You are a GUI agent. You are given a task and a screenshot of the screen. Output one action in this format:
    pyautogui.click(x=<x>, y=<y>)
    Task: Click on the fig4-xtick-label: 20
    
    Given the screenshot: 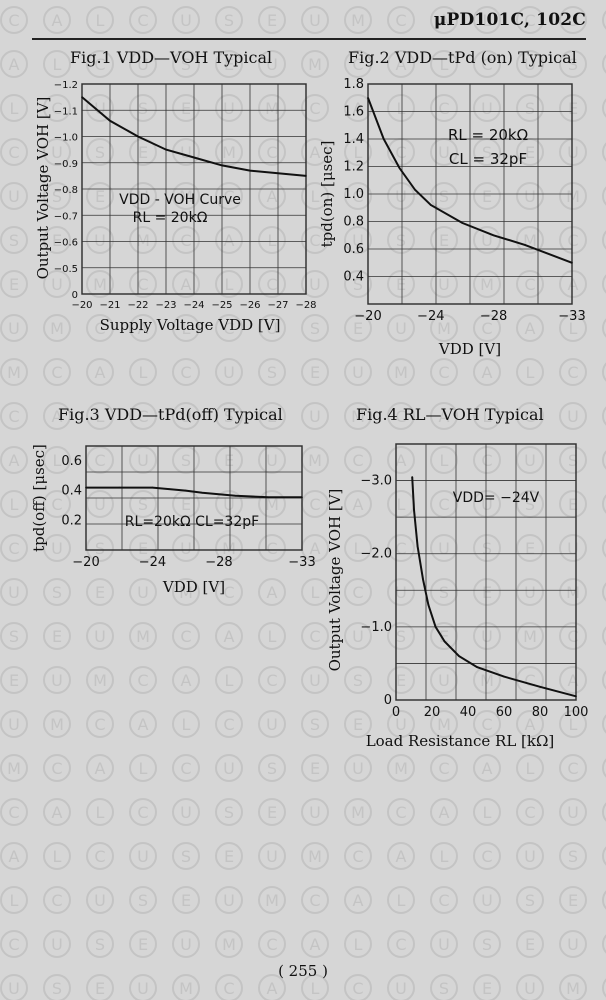 What is the action you would take?
    pyautogui.click(x=432, y=712)
    